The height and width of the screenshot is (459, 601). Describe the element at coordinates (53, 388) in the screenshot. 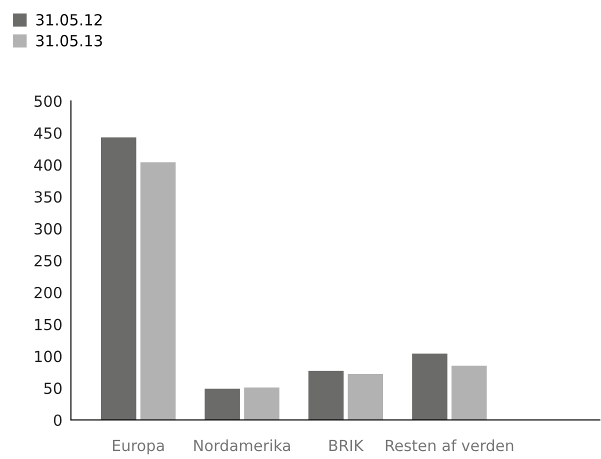

I see `y-tick-label: 50` at that location.